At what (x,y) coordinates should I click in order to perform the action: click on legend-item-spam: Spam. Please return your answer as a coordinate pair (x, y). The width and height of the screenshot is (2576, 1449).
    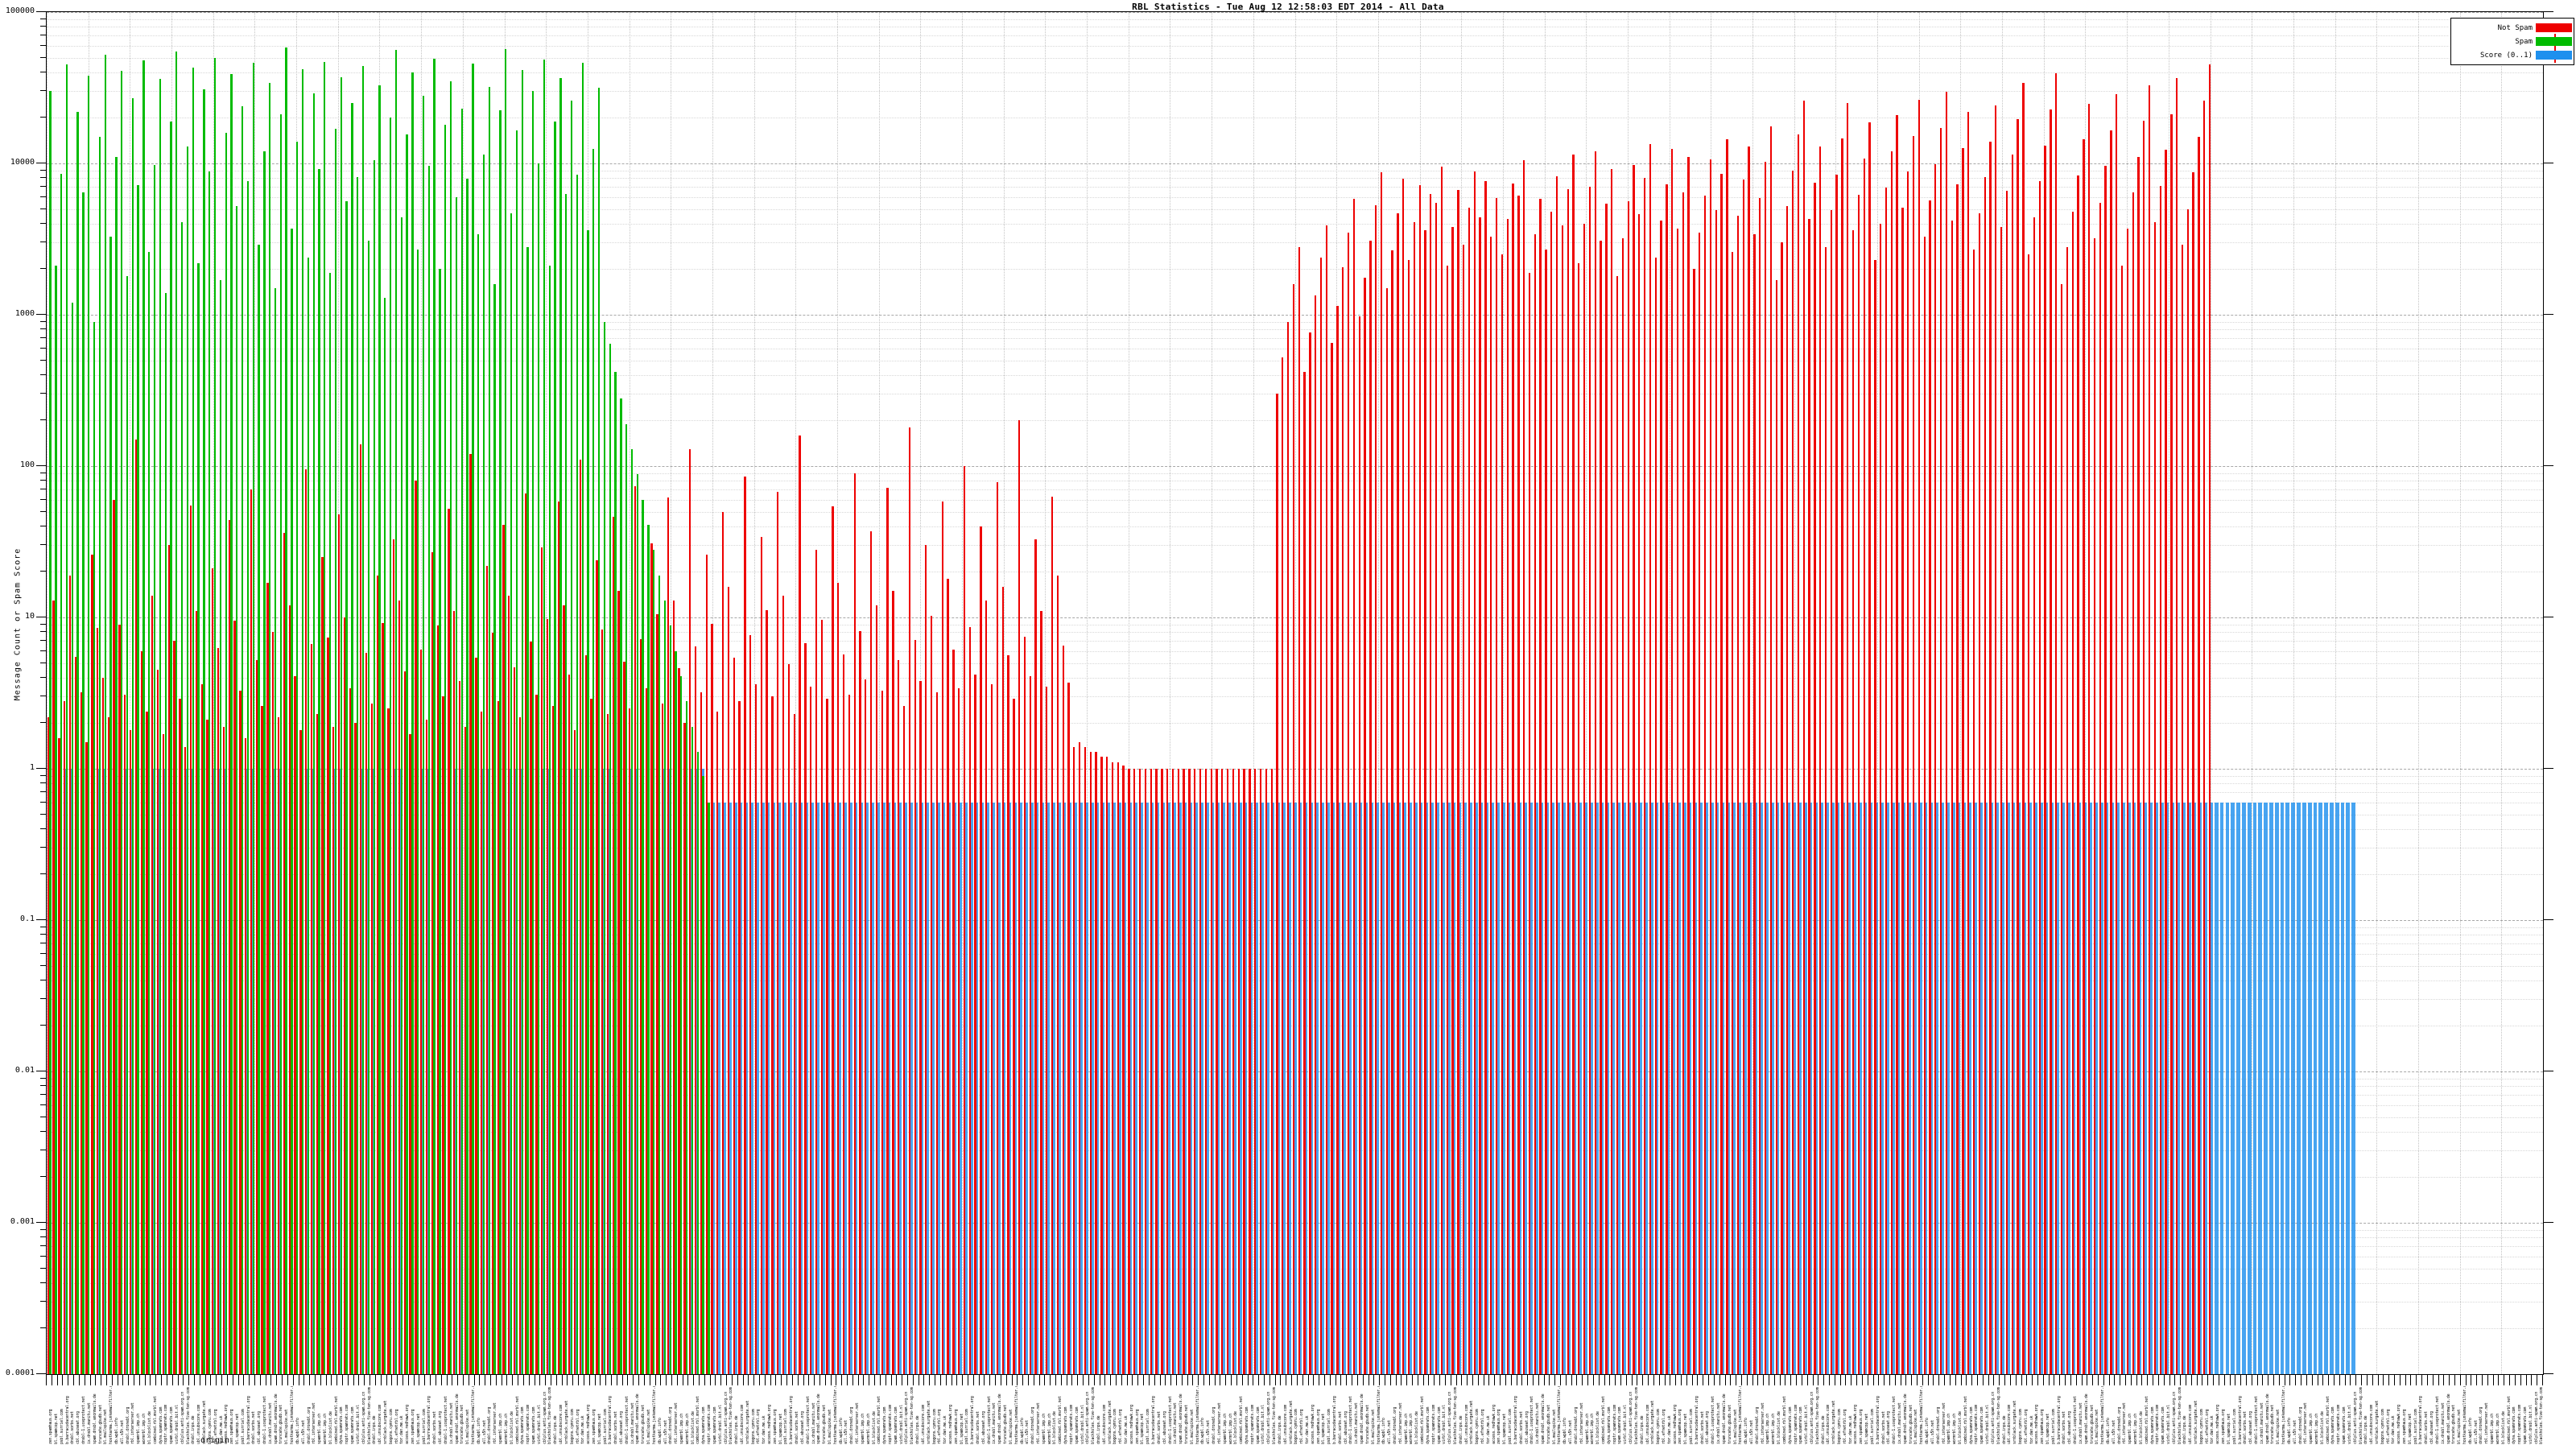
    Looking at the image, I should click on (2512, 41).